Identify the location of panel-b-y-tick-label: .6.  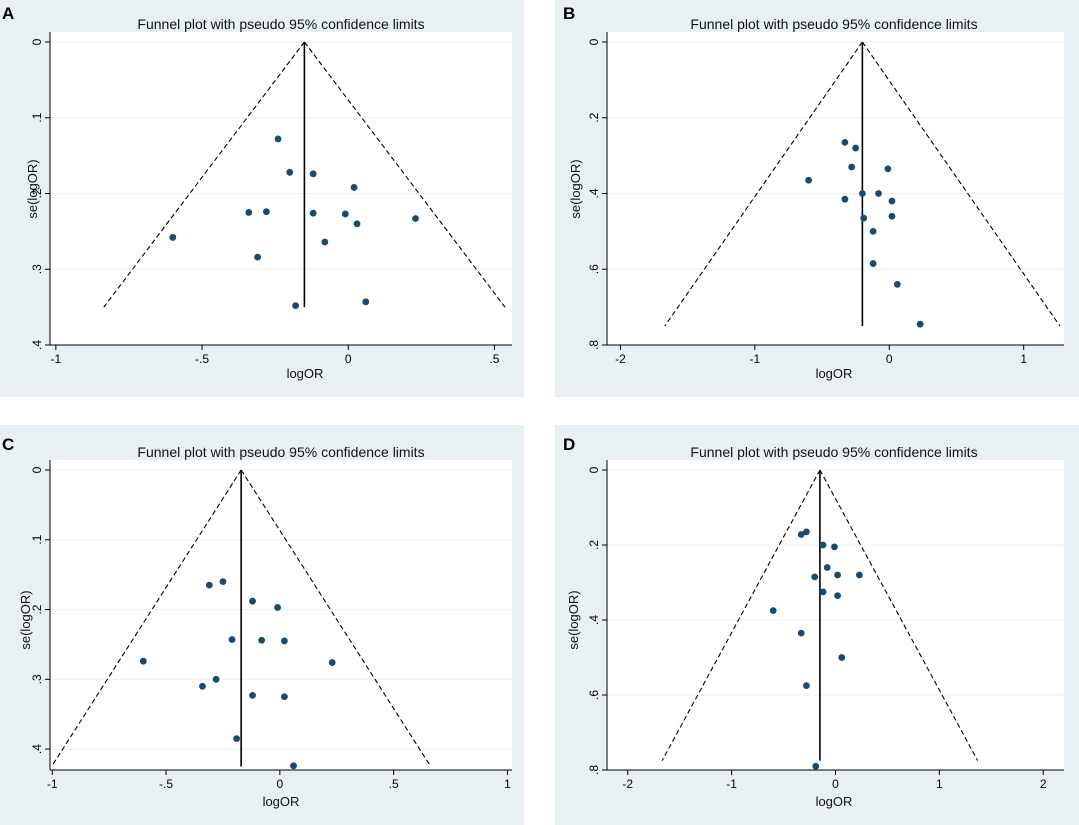
(594, 269).